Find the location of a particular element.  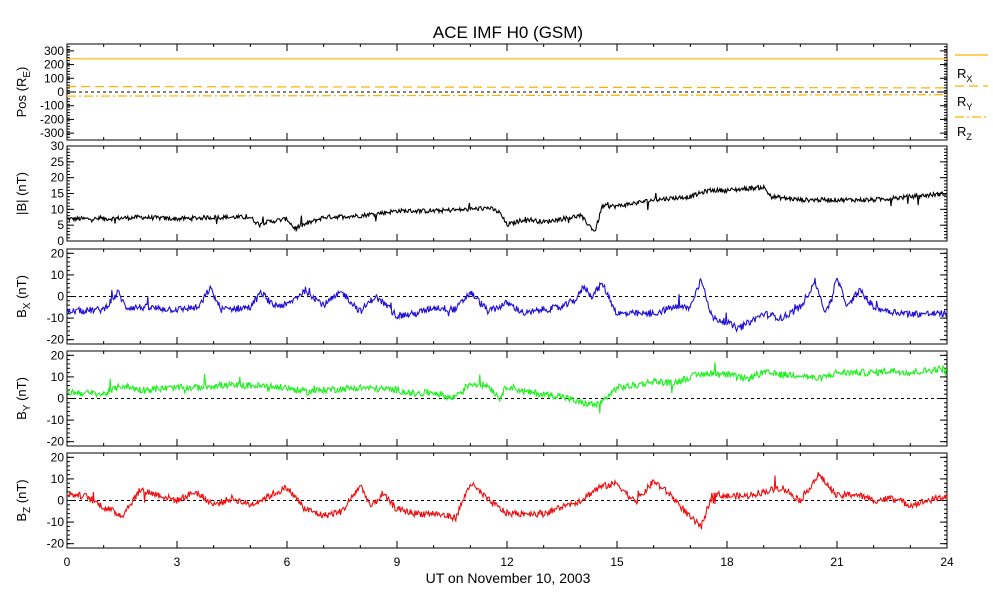

legend-label-rx: RX is located at coordinates (964, 75).